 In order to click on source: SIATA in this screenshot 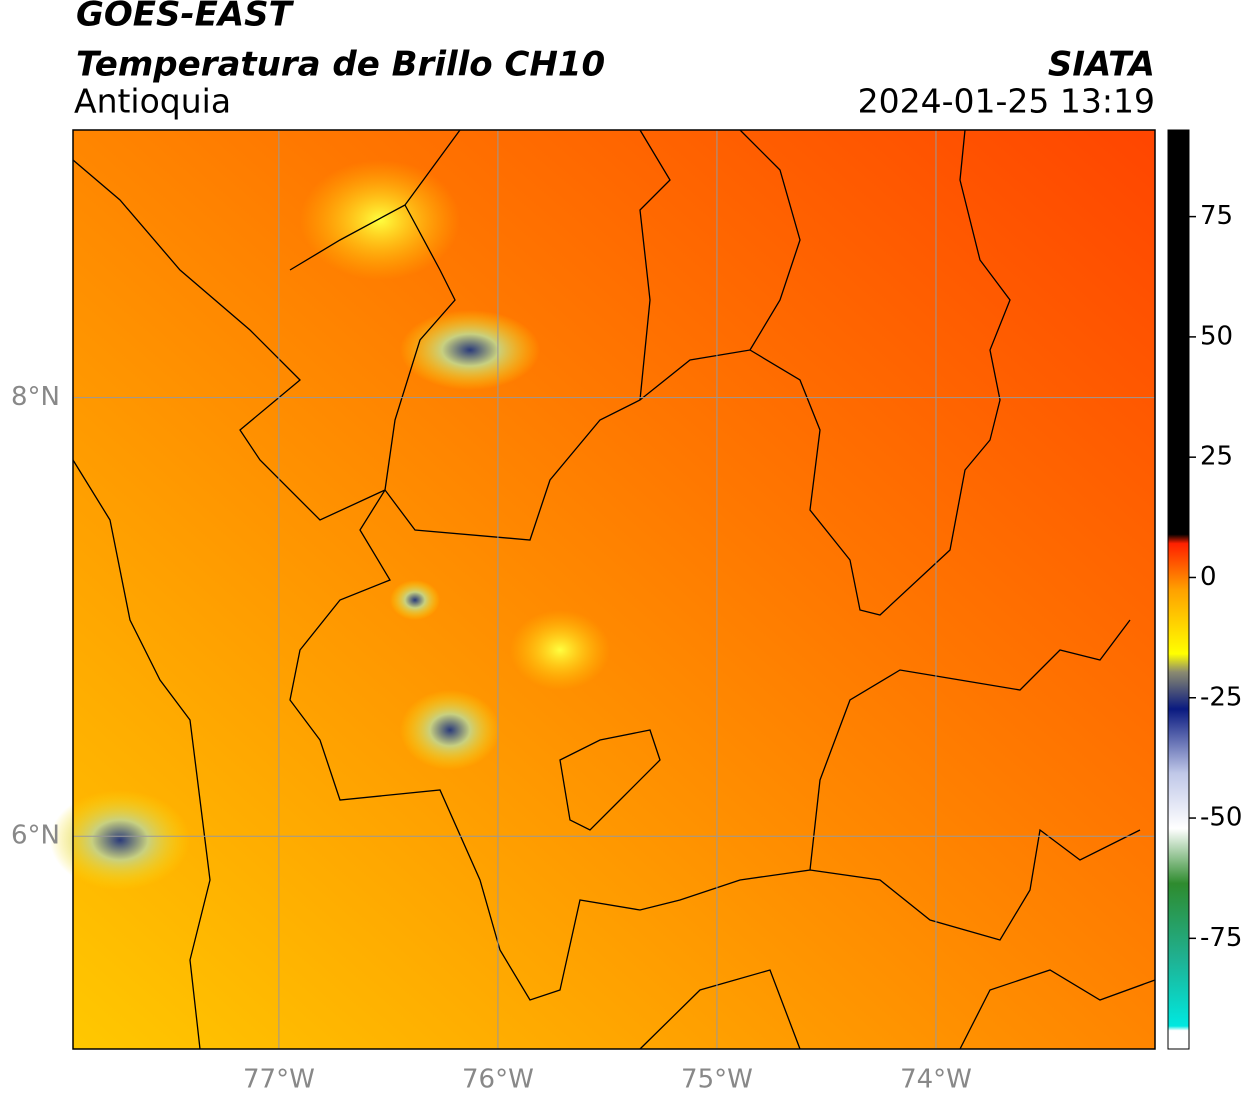, I will do `click(1101, 65)`.